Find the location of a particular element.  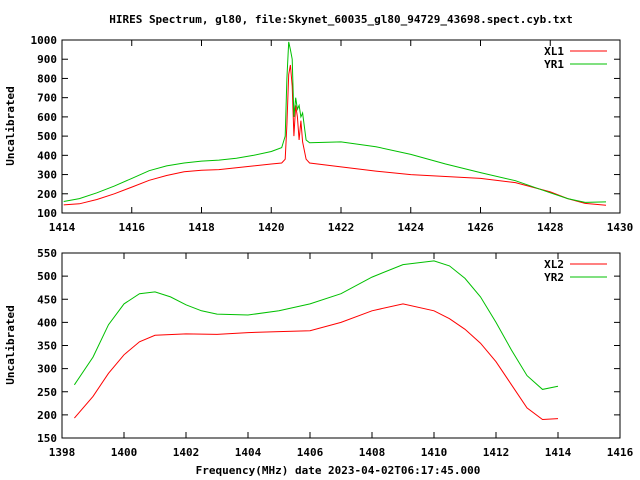

y-tick-label: 550 is located at coordinates (47, 253).